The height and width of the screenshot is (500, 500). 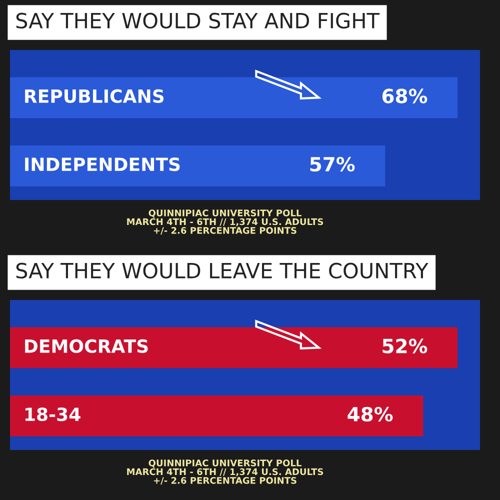 What do you see at coordinates (405, 96) in the screenshot?
I see `data-label: 68%` at bounding box center [405, 96].